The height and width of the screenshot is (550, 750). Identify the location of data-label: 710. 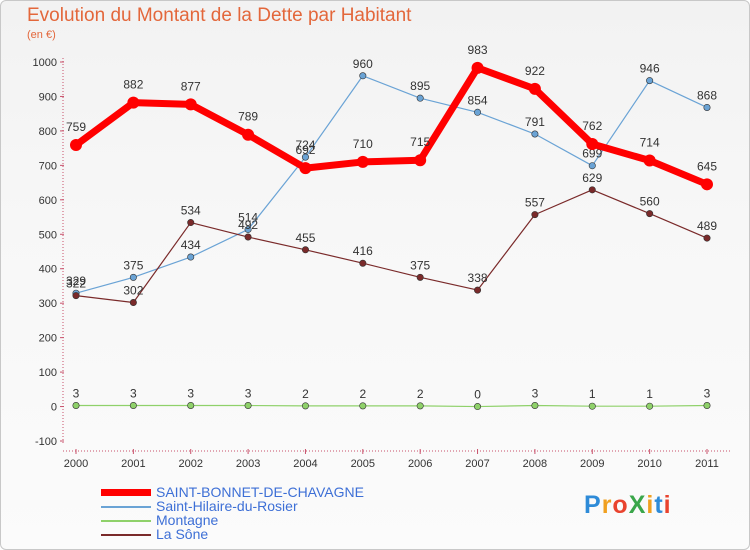
(363, 144).